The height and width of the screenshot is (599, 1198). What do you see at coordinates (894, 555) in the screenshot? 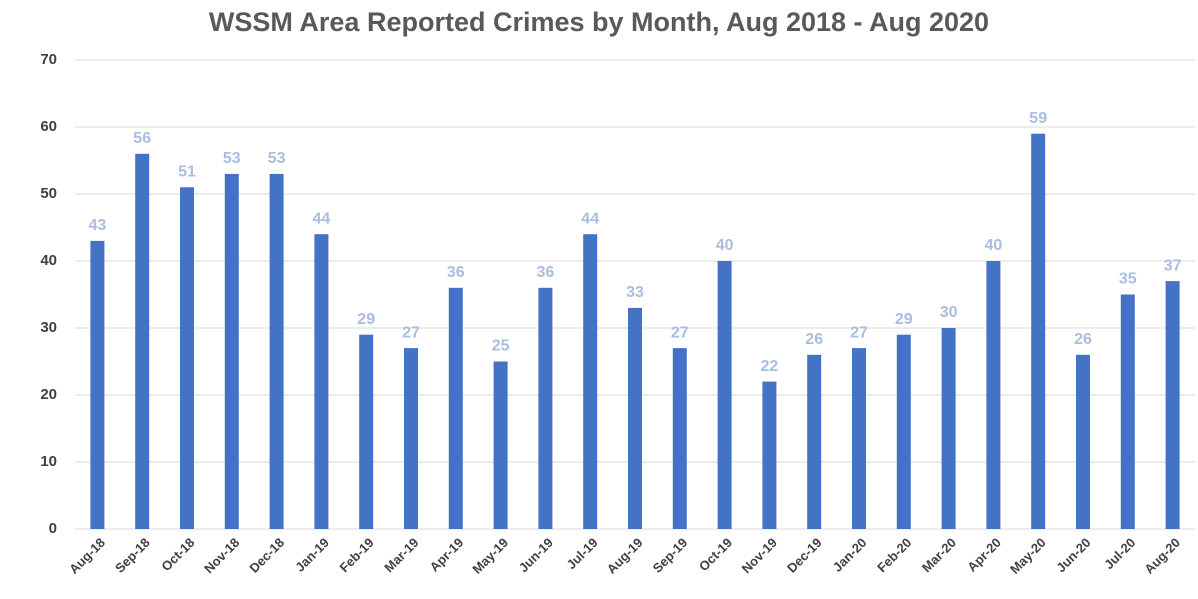
I see `x-tick-label: Feb-20` at bounding box center [894, 555].